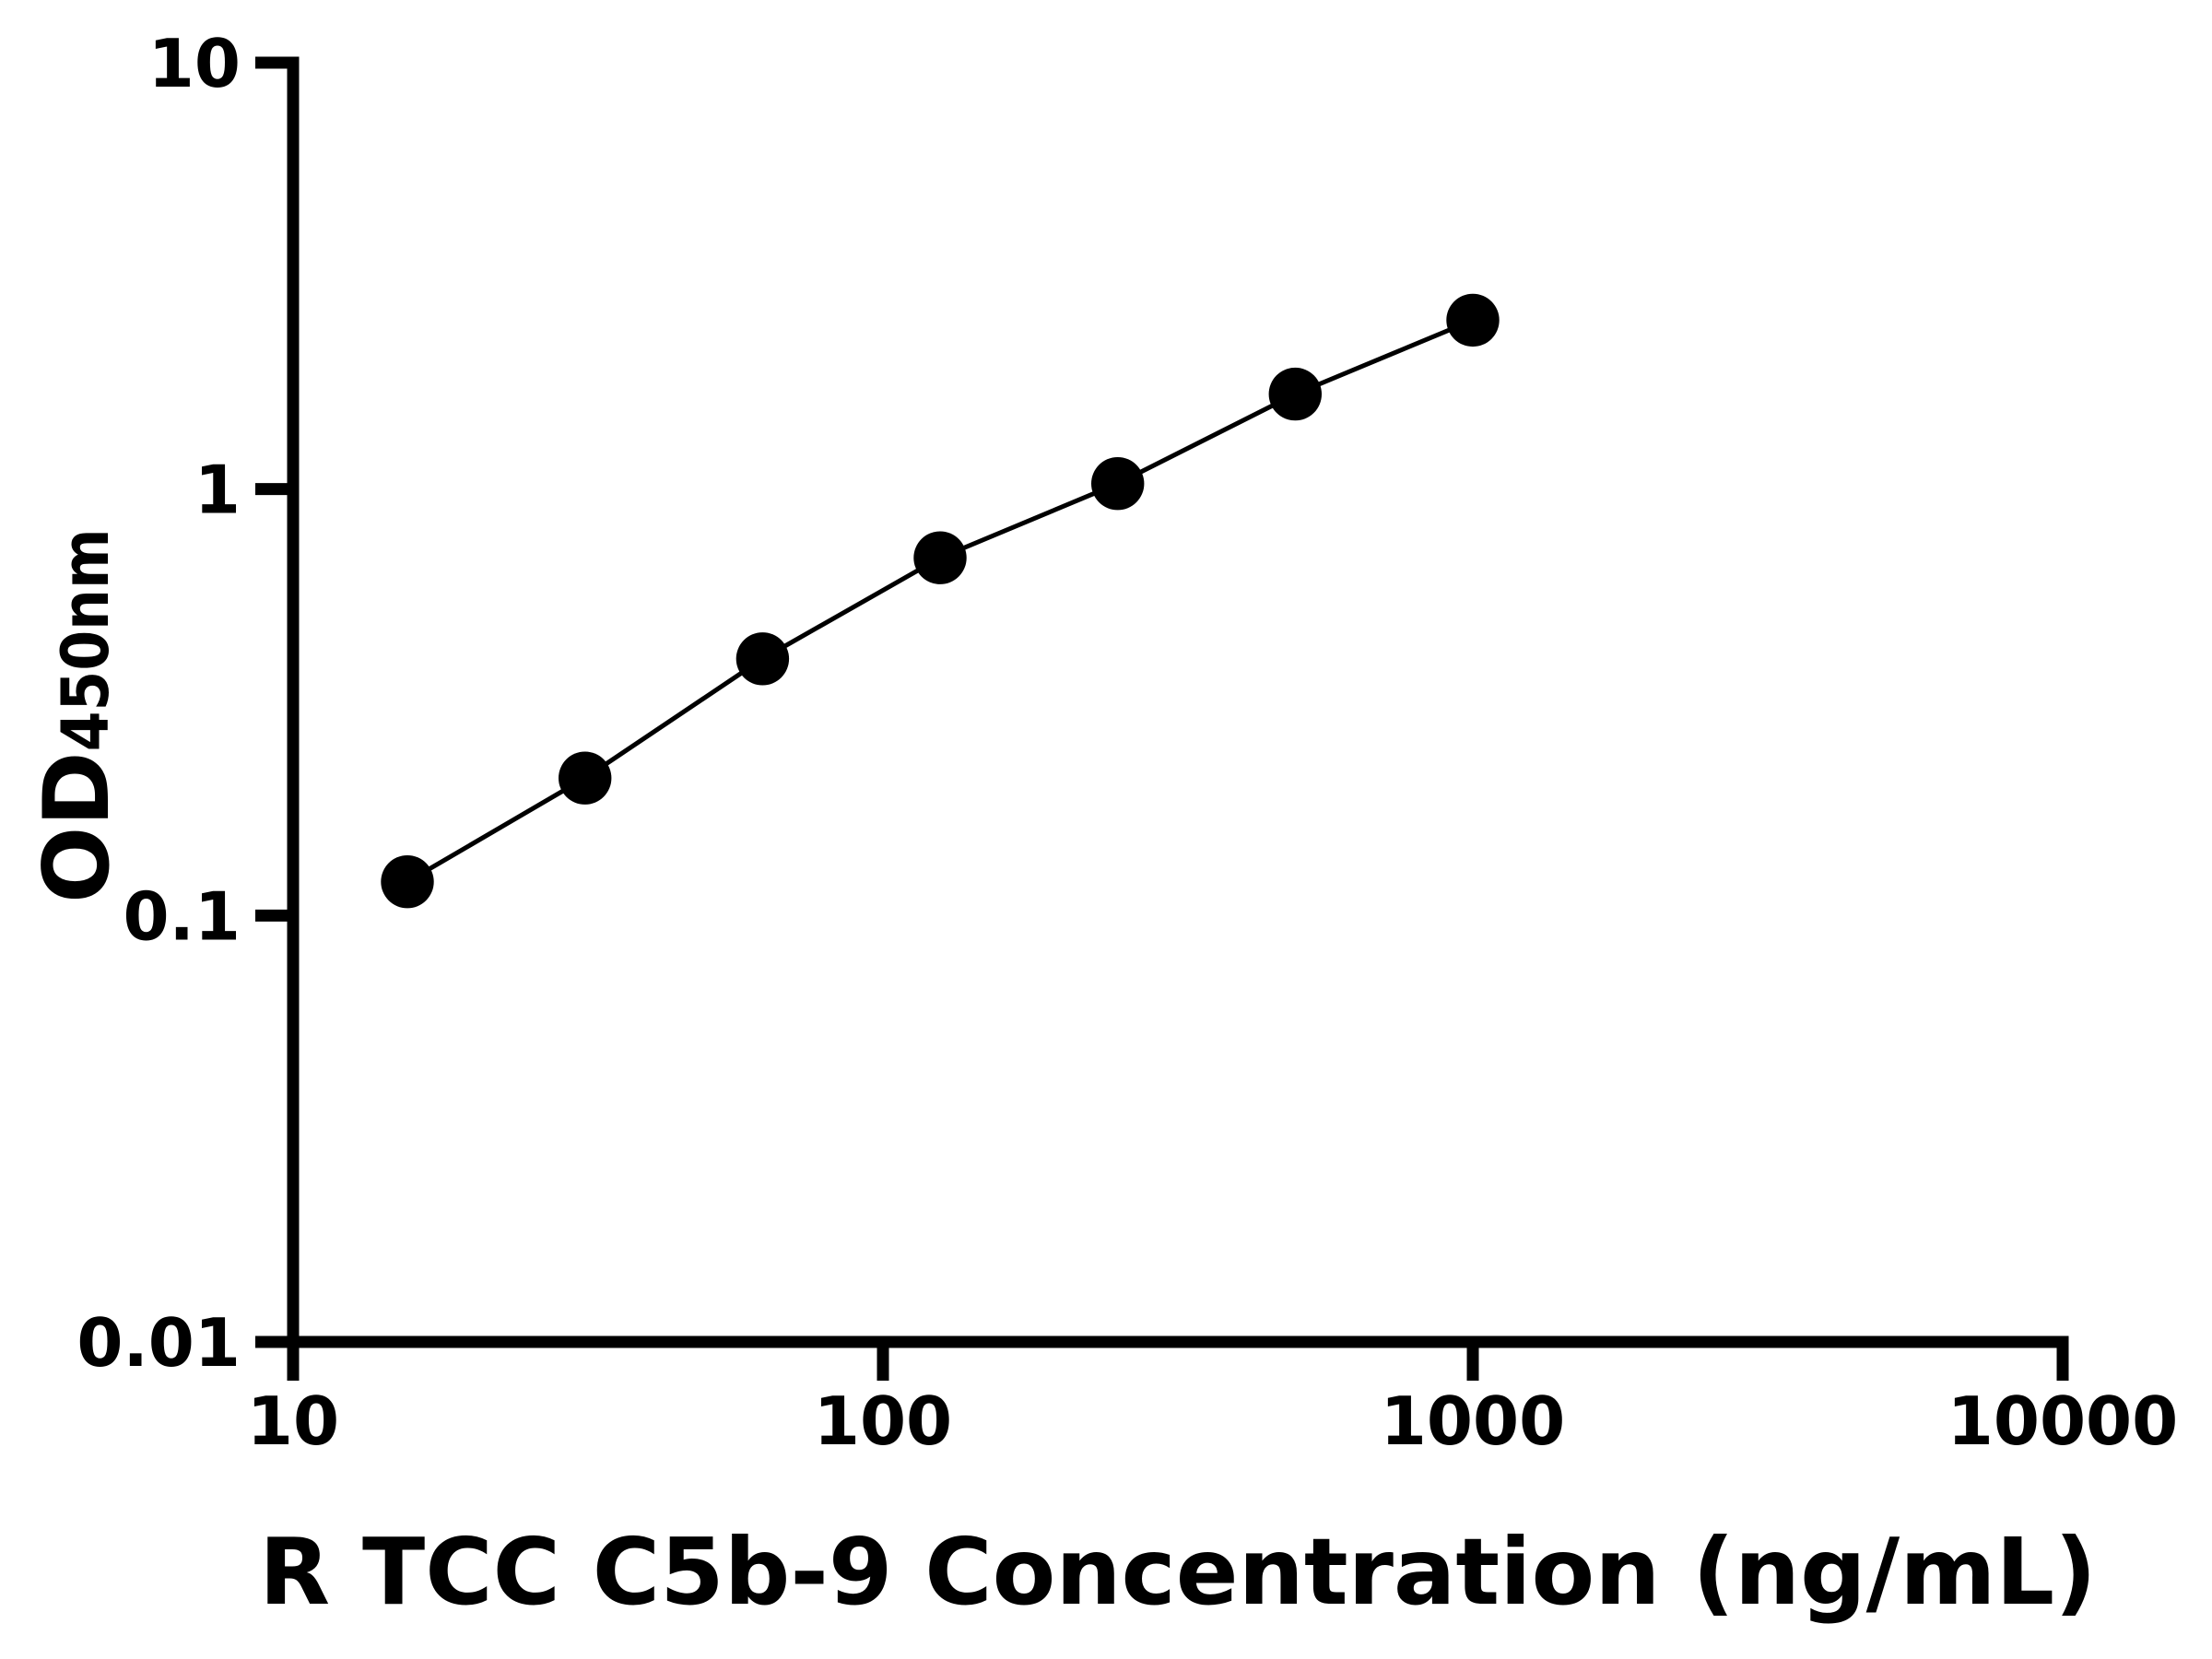 The image size is (2212, 1659). I want to click on x-axis-title: R TCC C5b-9 Concentration (ng/mL), so click(1178, 1572).